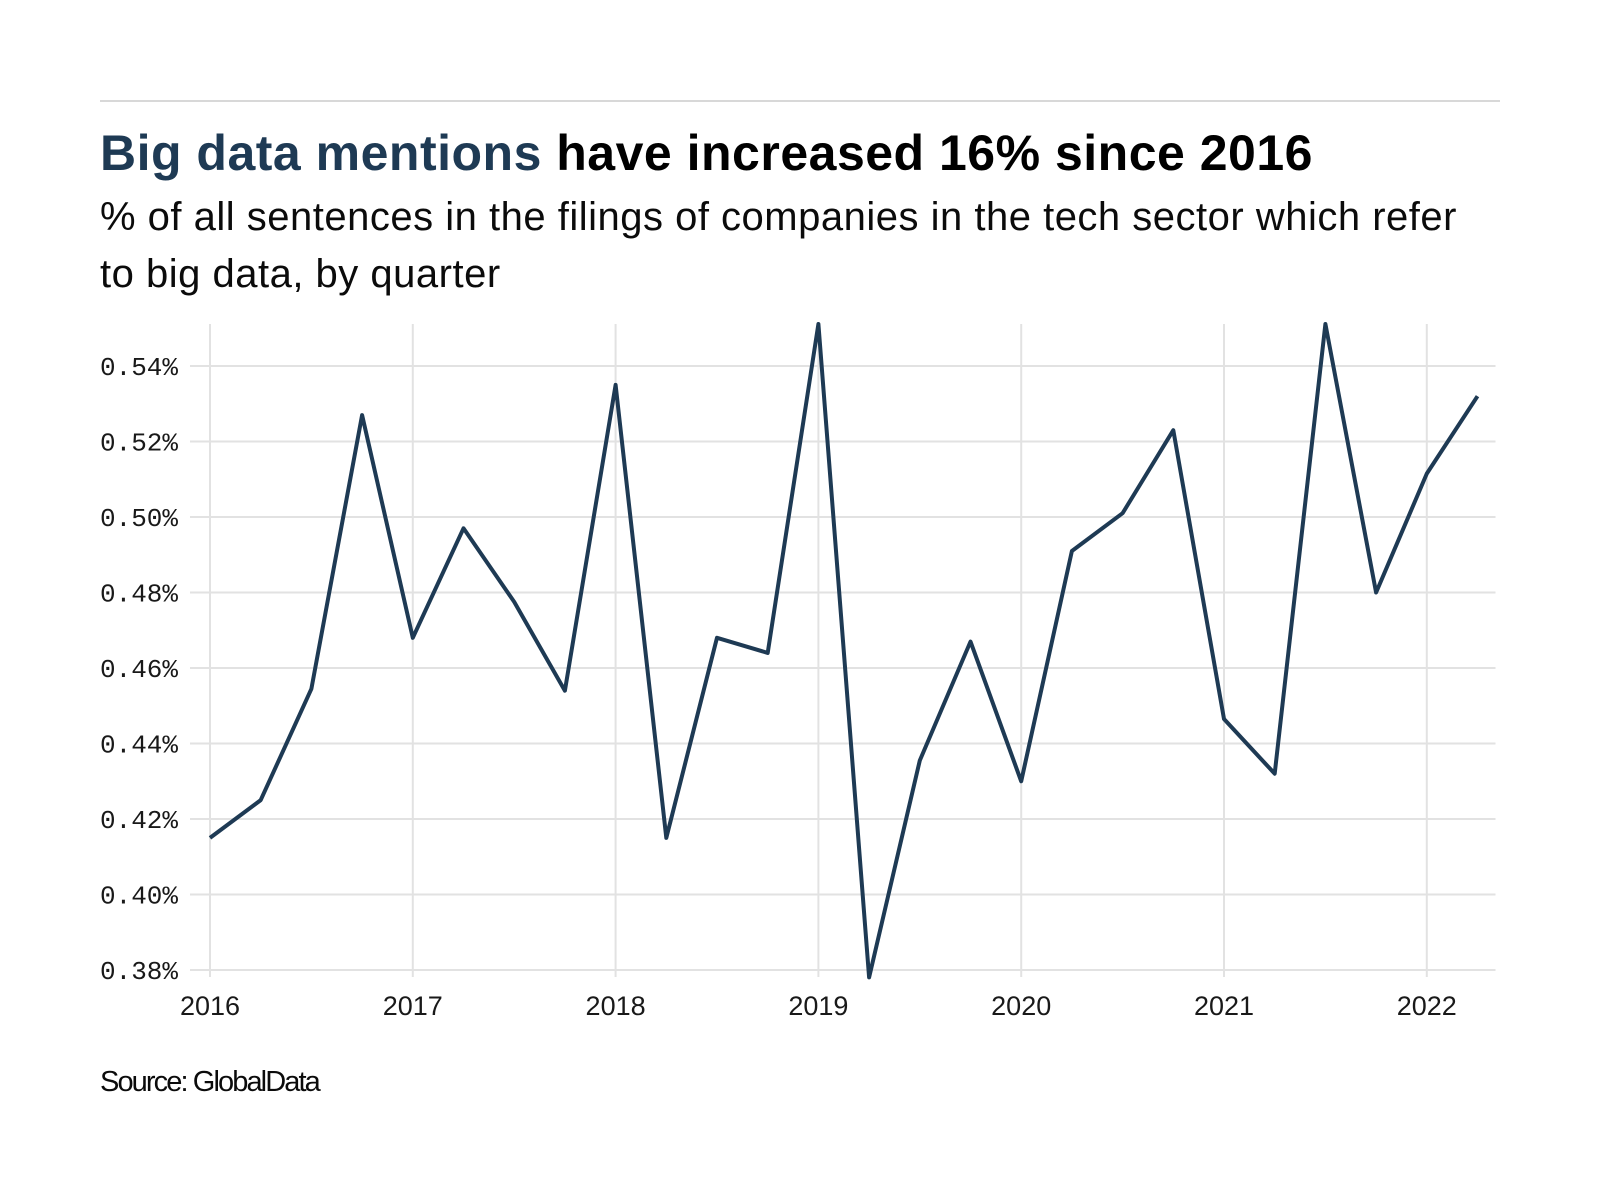 The height and width of the screenshot is (1200, 1600). Describe the element at coordinates (413, 1006) in the screenshot. I see `svg-text: 2017` at that location.